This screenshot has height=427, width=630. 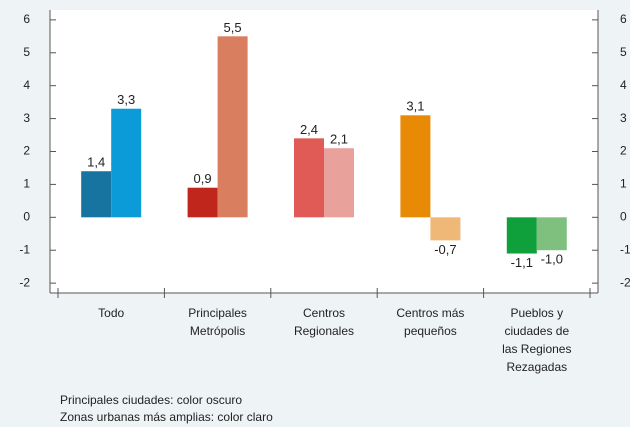 I want to click on y2-tick-label: -1, so click(x=625, y=249).